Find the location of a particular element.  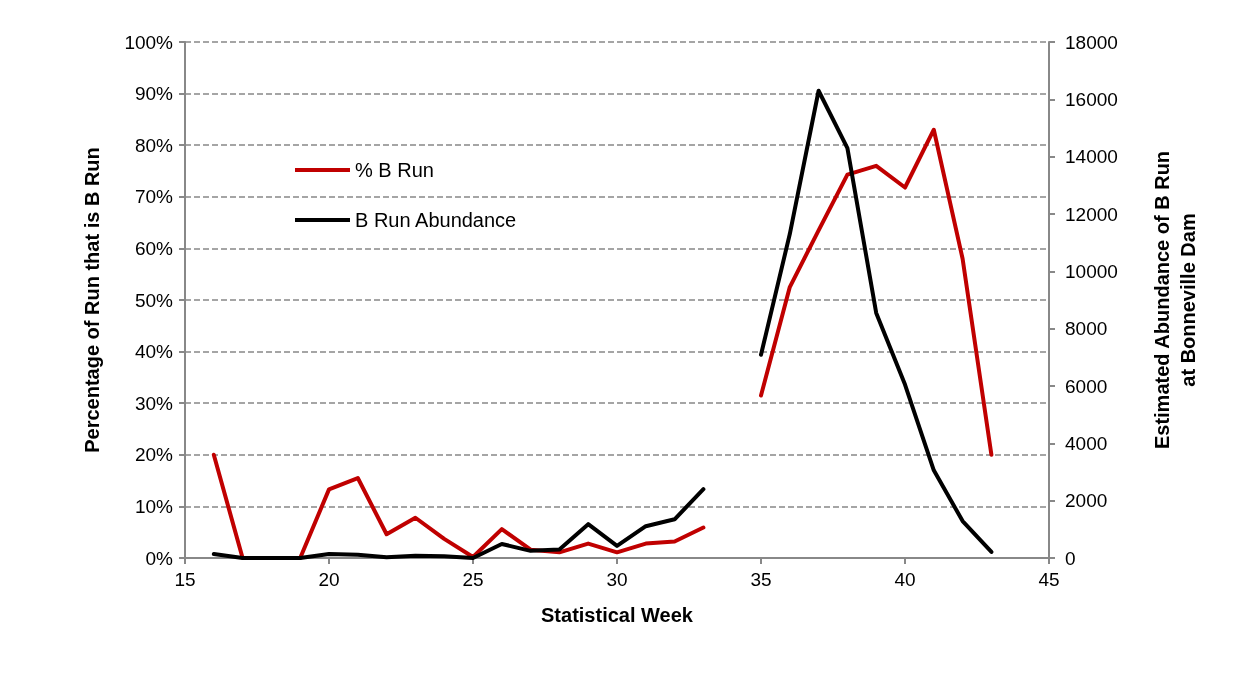

y-tick-label: 80% is located at coordinates (154, 145).